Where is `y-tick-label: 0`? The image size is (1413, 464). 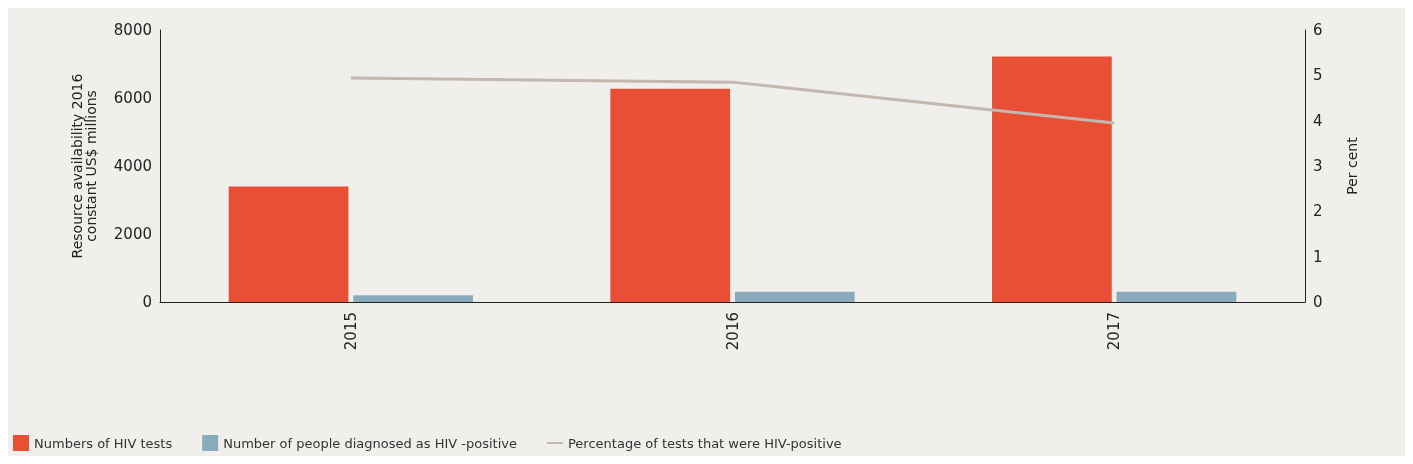 y-tick-label: 0 is located at coordinates (147, 302).